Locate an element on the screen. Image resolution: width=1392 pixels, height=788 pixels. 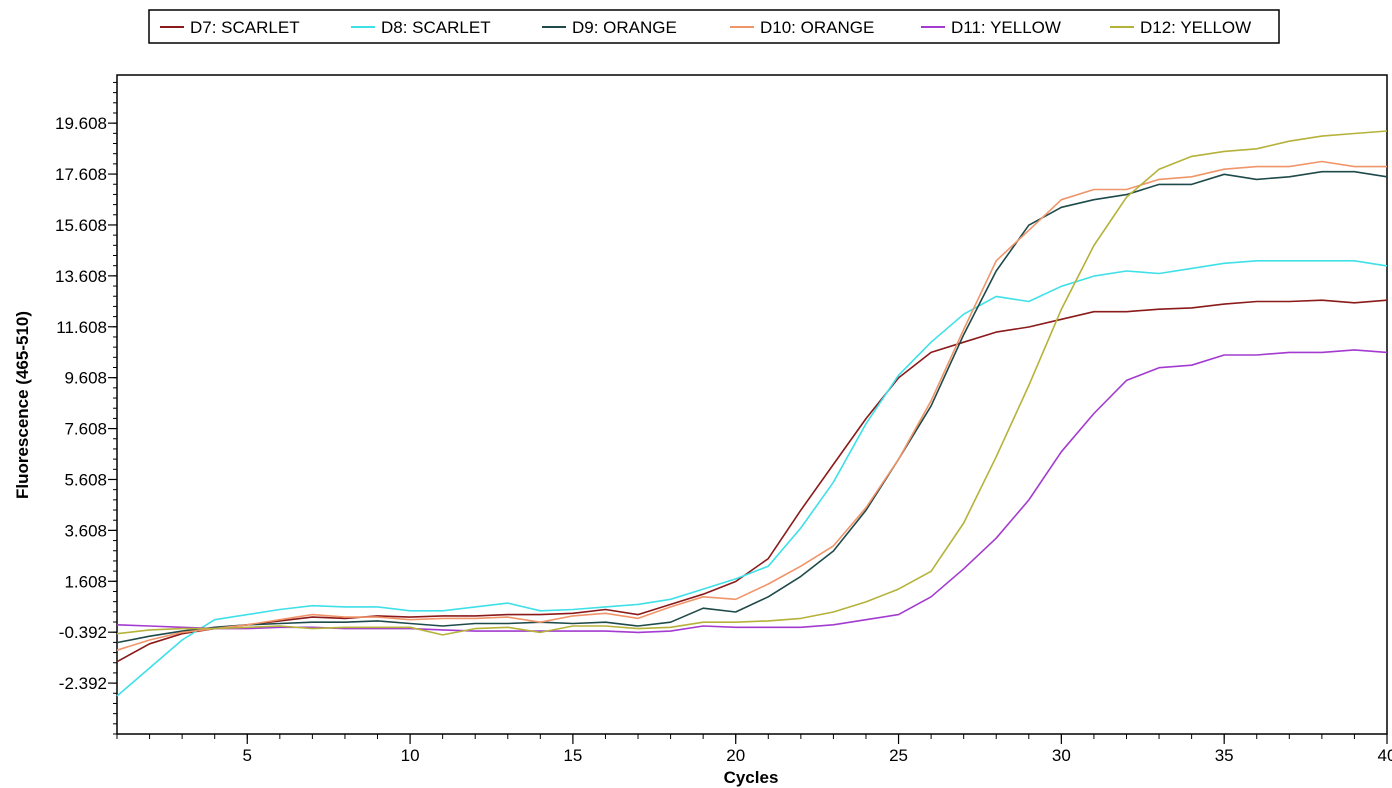
y-tick-label: 5.608 is located at coordinates (85, 479).